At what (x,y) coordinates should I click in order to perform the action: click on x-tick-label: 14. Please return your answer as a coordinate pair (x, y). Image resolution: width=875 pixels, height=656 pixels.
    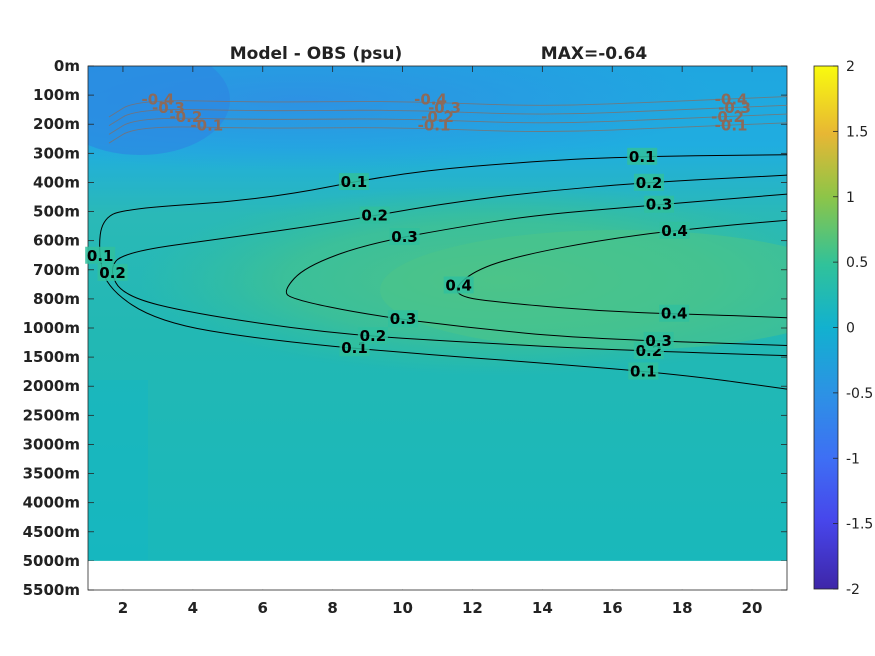
    Looking at the image, I should click on (542, 608).